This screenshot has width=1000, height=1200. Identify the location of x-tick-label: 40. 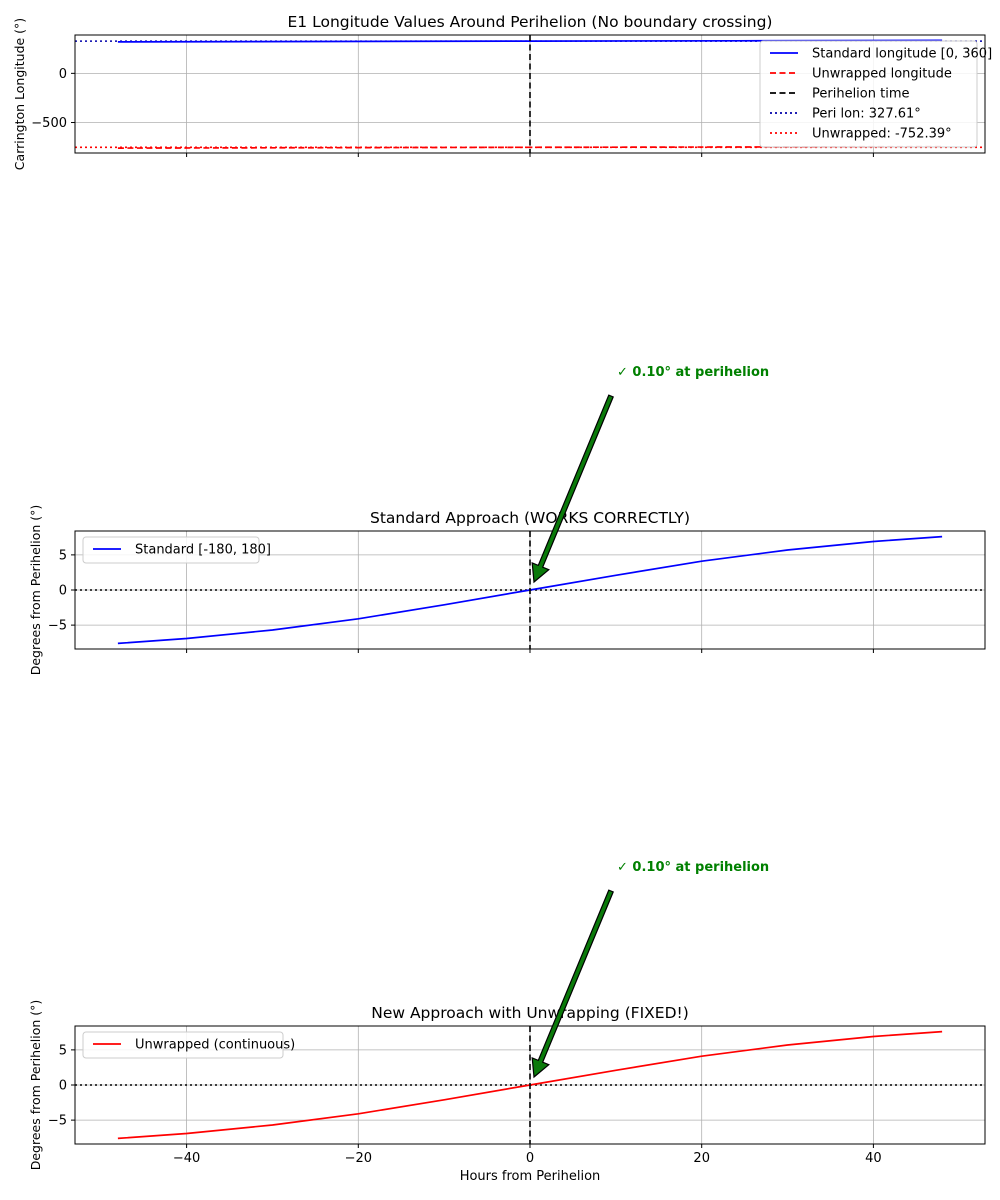
(873, 1158).